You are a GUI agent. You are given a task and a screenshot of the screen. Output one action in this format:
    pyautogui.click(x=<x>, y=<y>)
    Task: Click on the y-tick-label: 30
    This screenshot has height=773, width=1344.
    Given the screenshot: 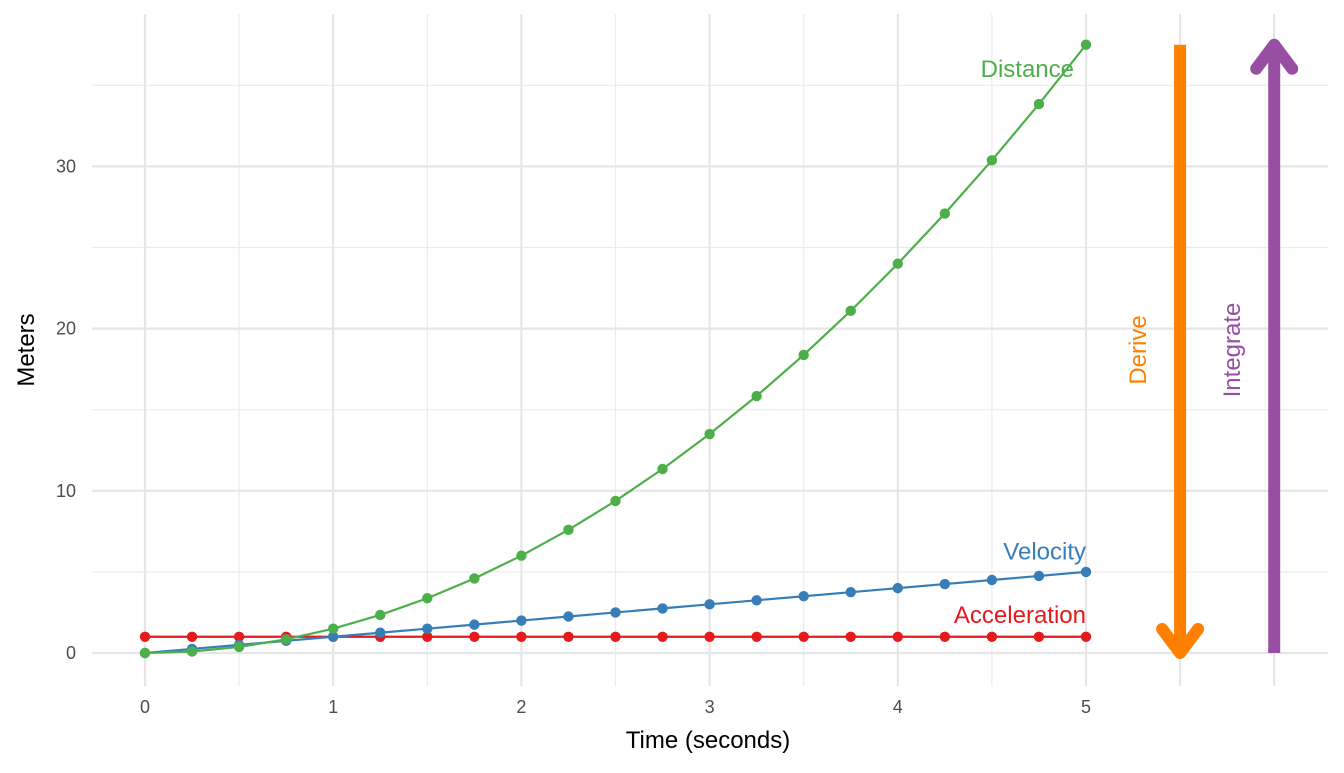 What is the action you would take?
    pyautogui.click(x=66, y=166)
    